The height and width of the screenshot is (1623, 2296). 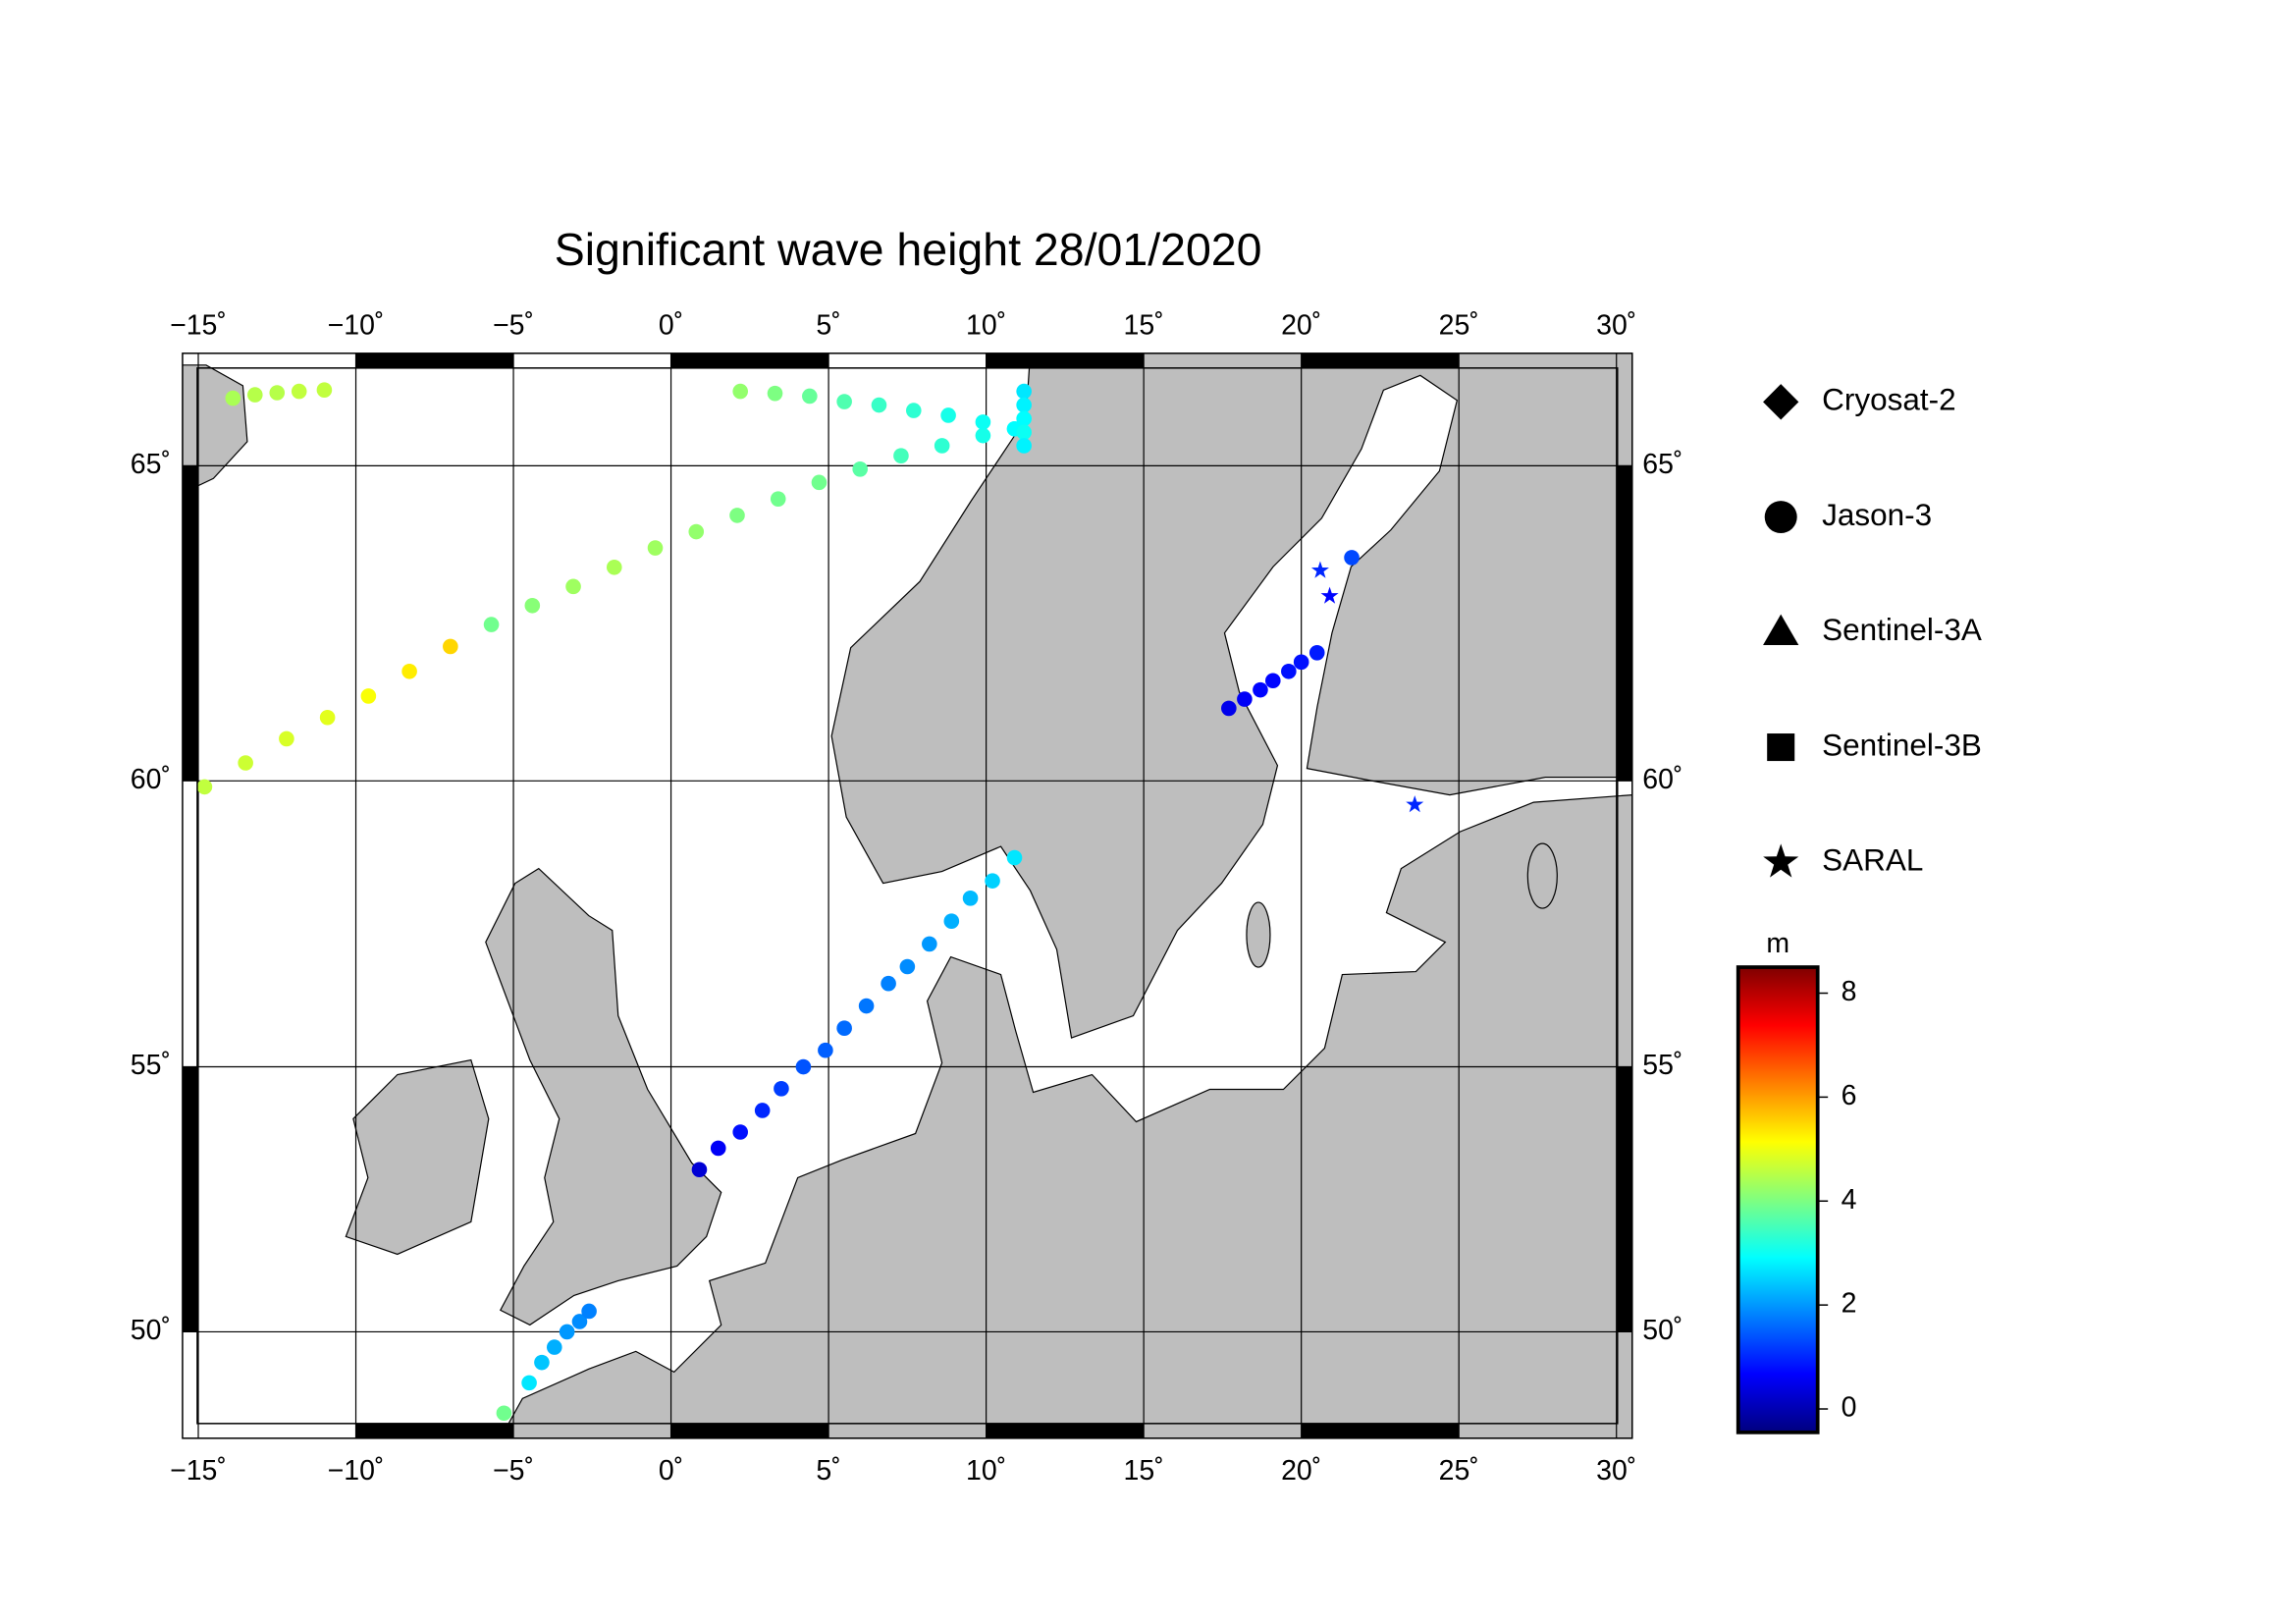 What do you see at coordinates (1301, 325) in the screenshot?
I see `x-tick-label: 20˚` at bounding box center [1301, 325].